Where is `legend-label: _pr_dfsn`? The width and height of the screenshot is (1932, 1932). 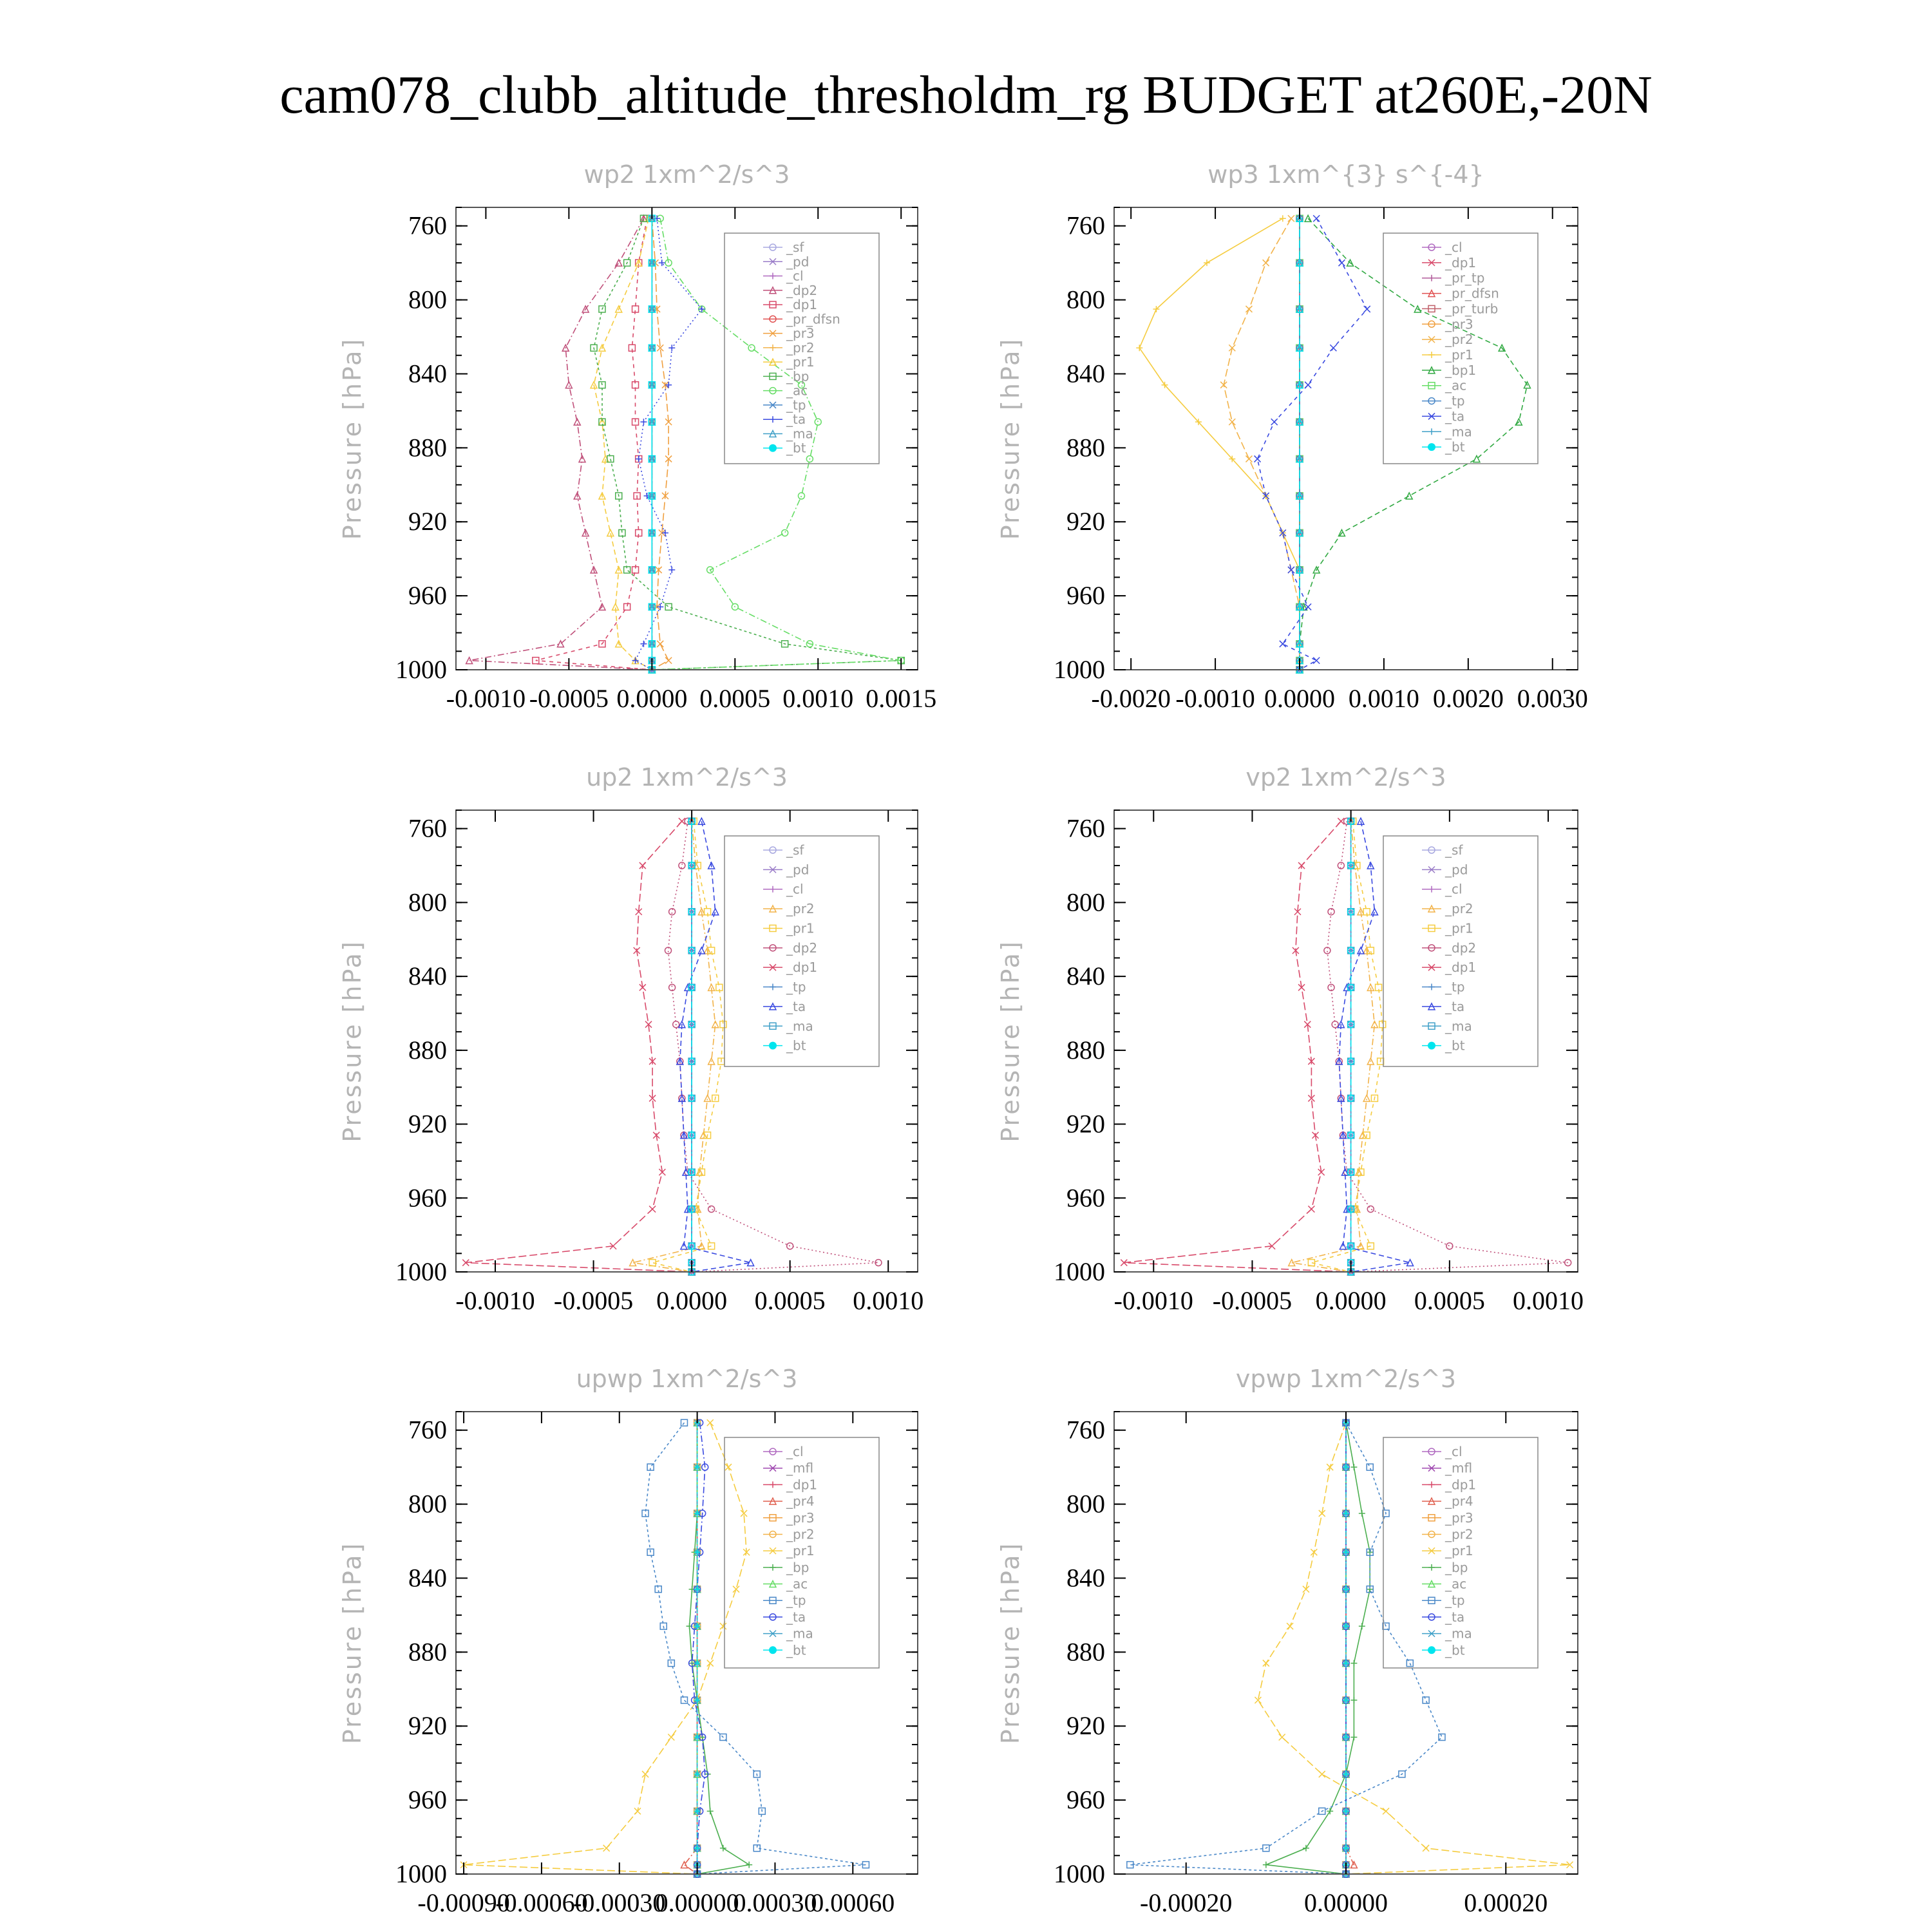
legend-label: _pr_dfsn is located at coordinates (1471, 293).